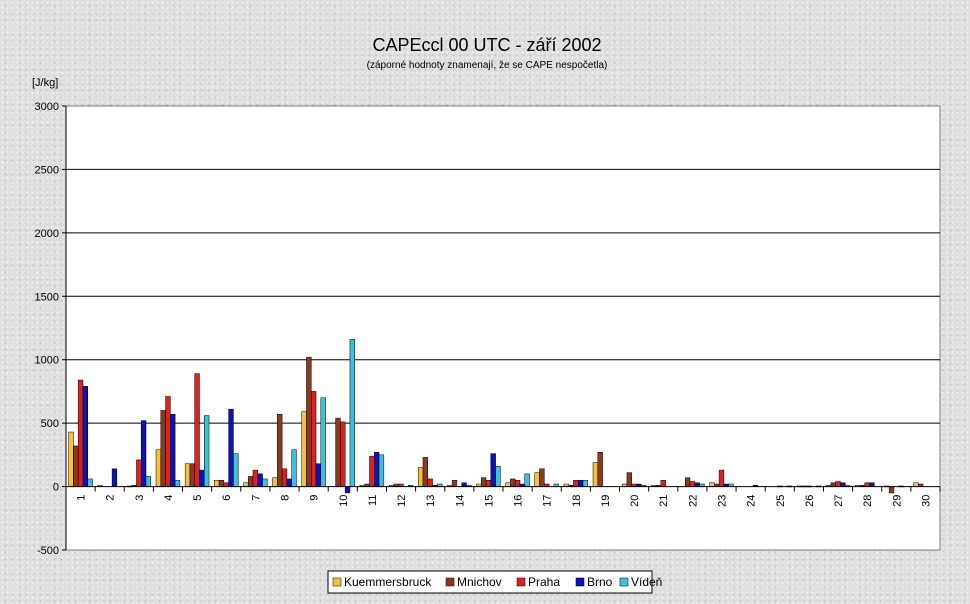  I want to click on x-tick-label: 11, so click(373, 500).